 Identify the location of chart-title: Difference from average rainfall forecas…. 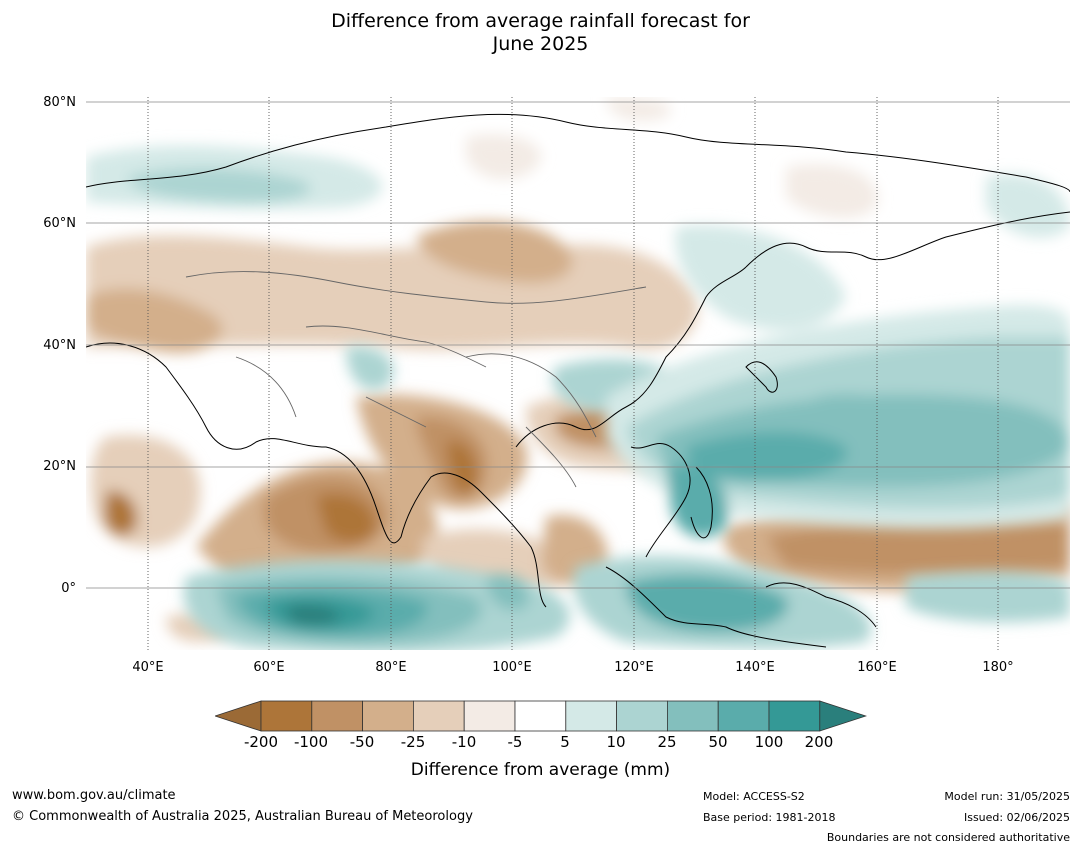
(540, 33).